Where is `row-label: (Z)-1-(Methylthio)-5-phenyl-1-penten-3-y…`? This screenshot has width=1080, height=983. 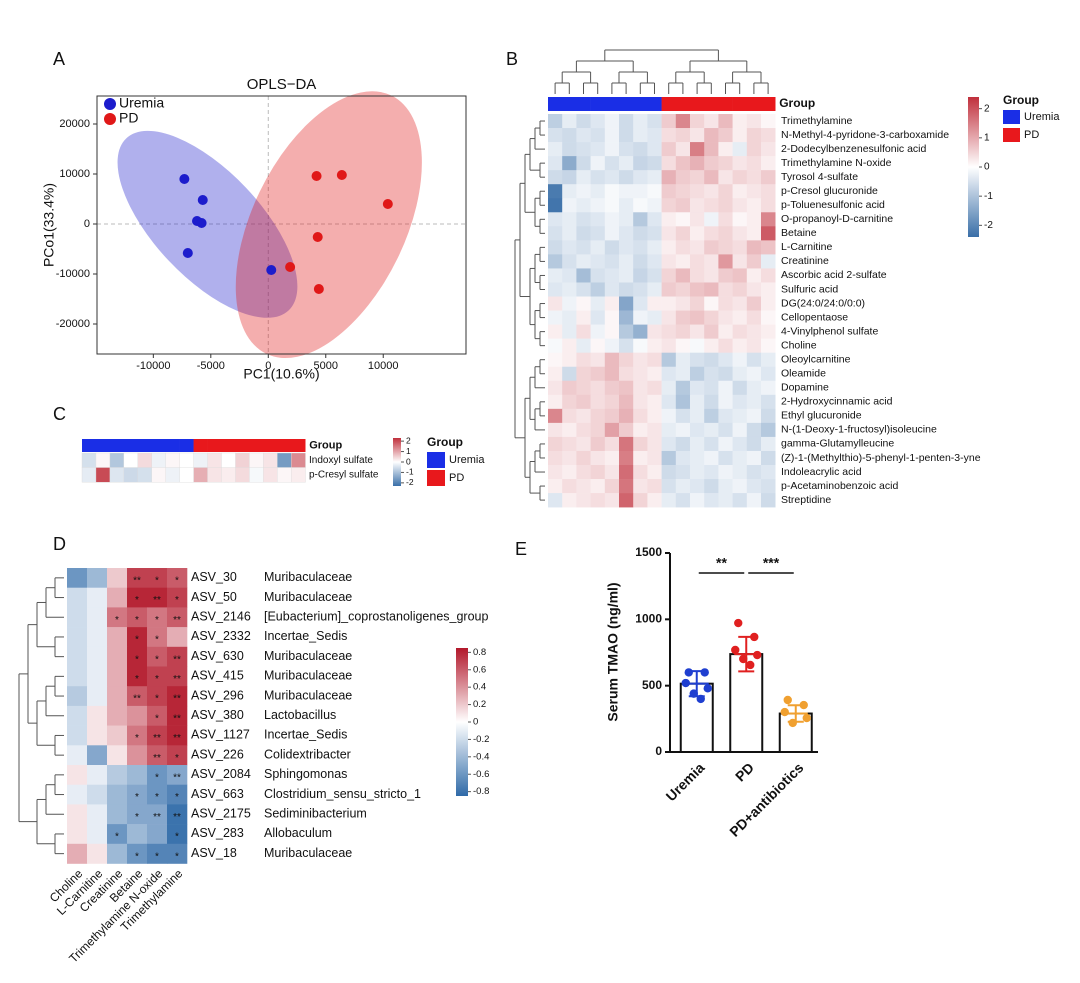
row-label: (Z)-1-(Methylthio)-5-phenyl-1-penten-3-y… is located at coordinates (881, 458).